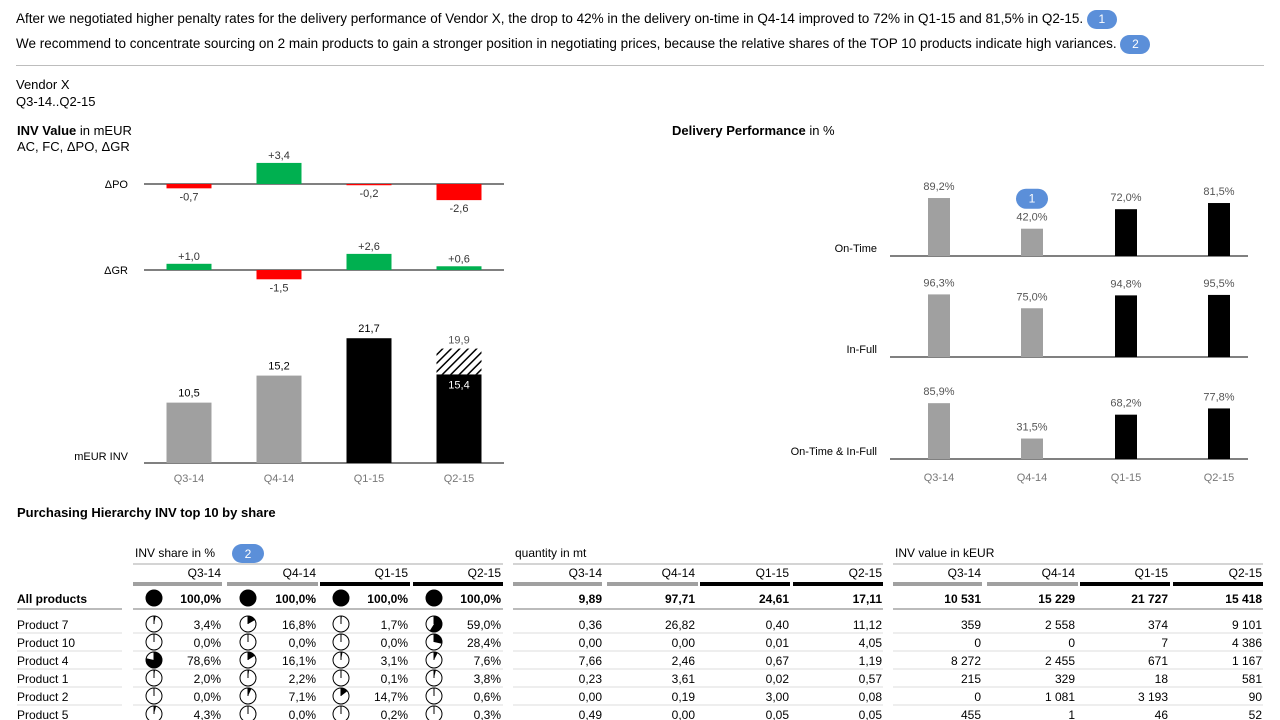 This screenshot has height=720, width=1280. What do you see at coordinates (1218, 397) in the screenshot?
I see `on-time-in-full-value-label: 77,8%` at bounding box center [1218, 397].